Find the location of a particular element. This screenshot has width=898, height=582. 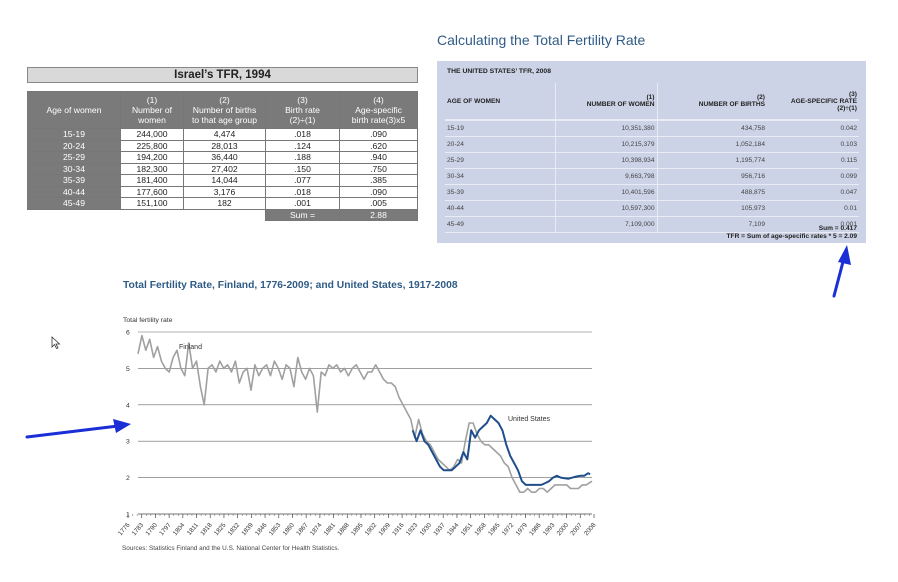

arrow-left-head is located at coordinates (122, 426).